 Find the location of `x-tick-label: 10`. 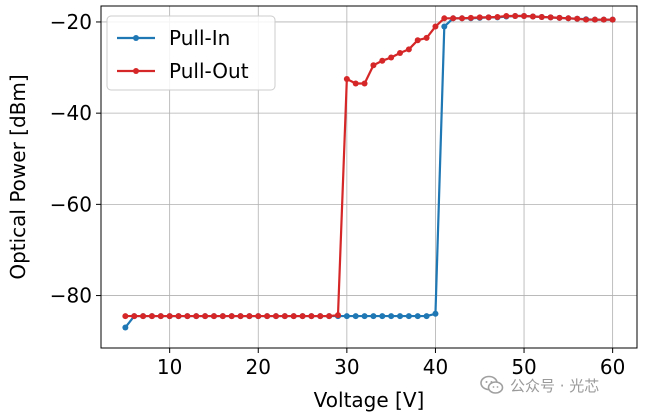

x-tick-label: 10 is located at coordinates (169, 367).